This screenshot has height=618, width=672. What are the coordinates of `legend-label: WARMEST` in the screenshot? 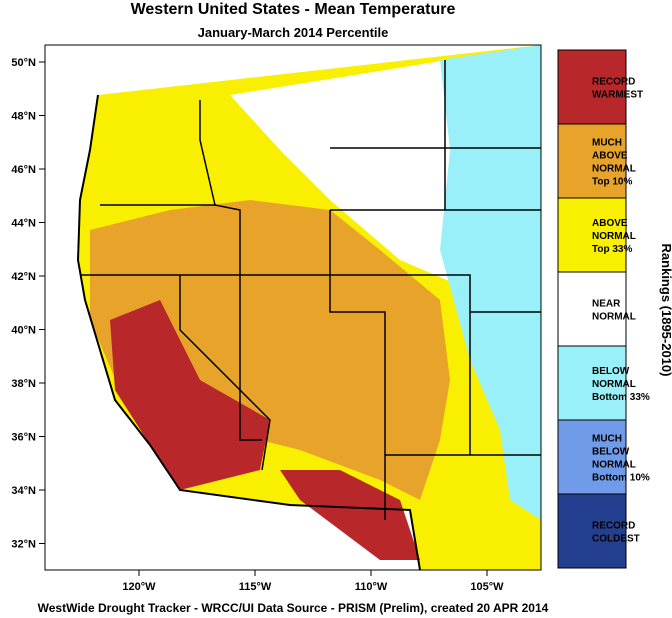 It's located at (617, 95).